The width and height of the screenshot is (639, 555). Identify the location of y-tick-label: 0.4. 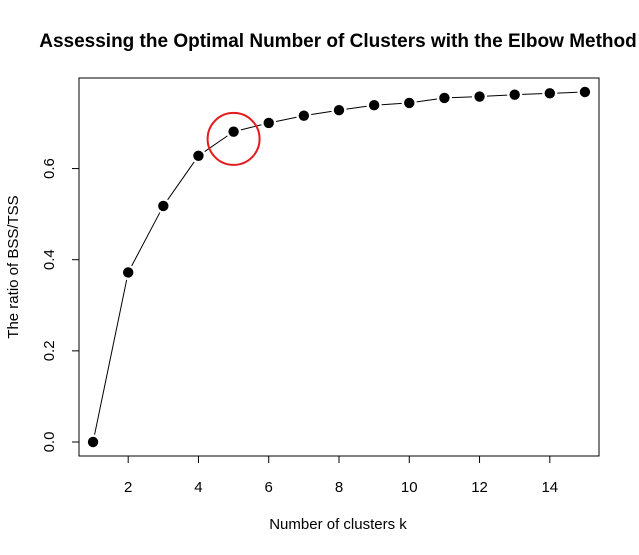
(49, 259).